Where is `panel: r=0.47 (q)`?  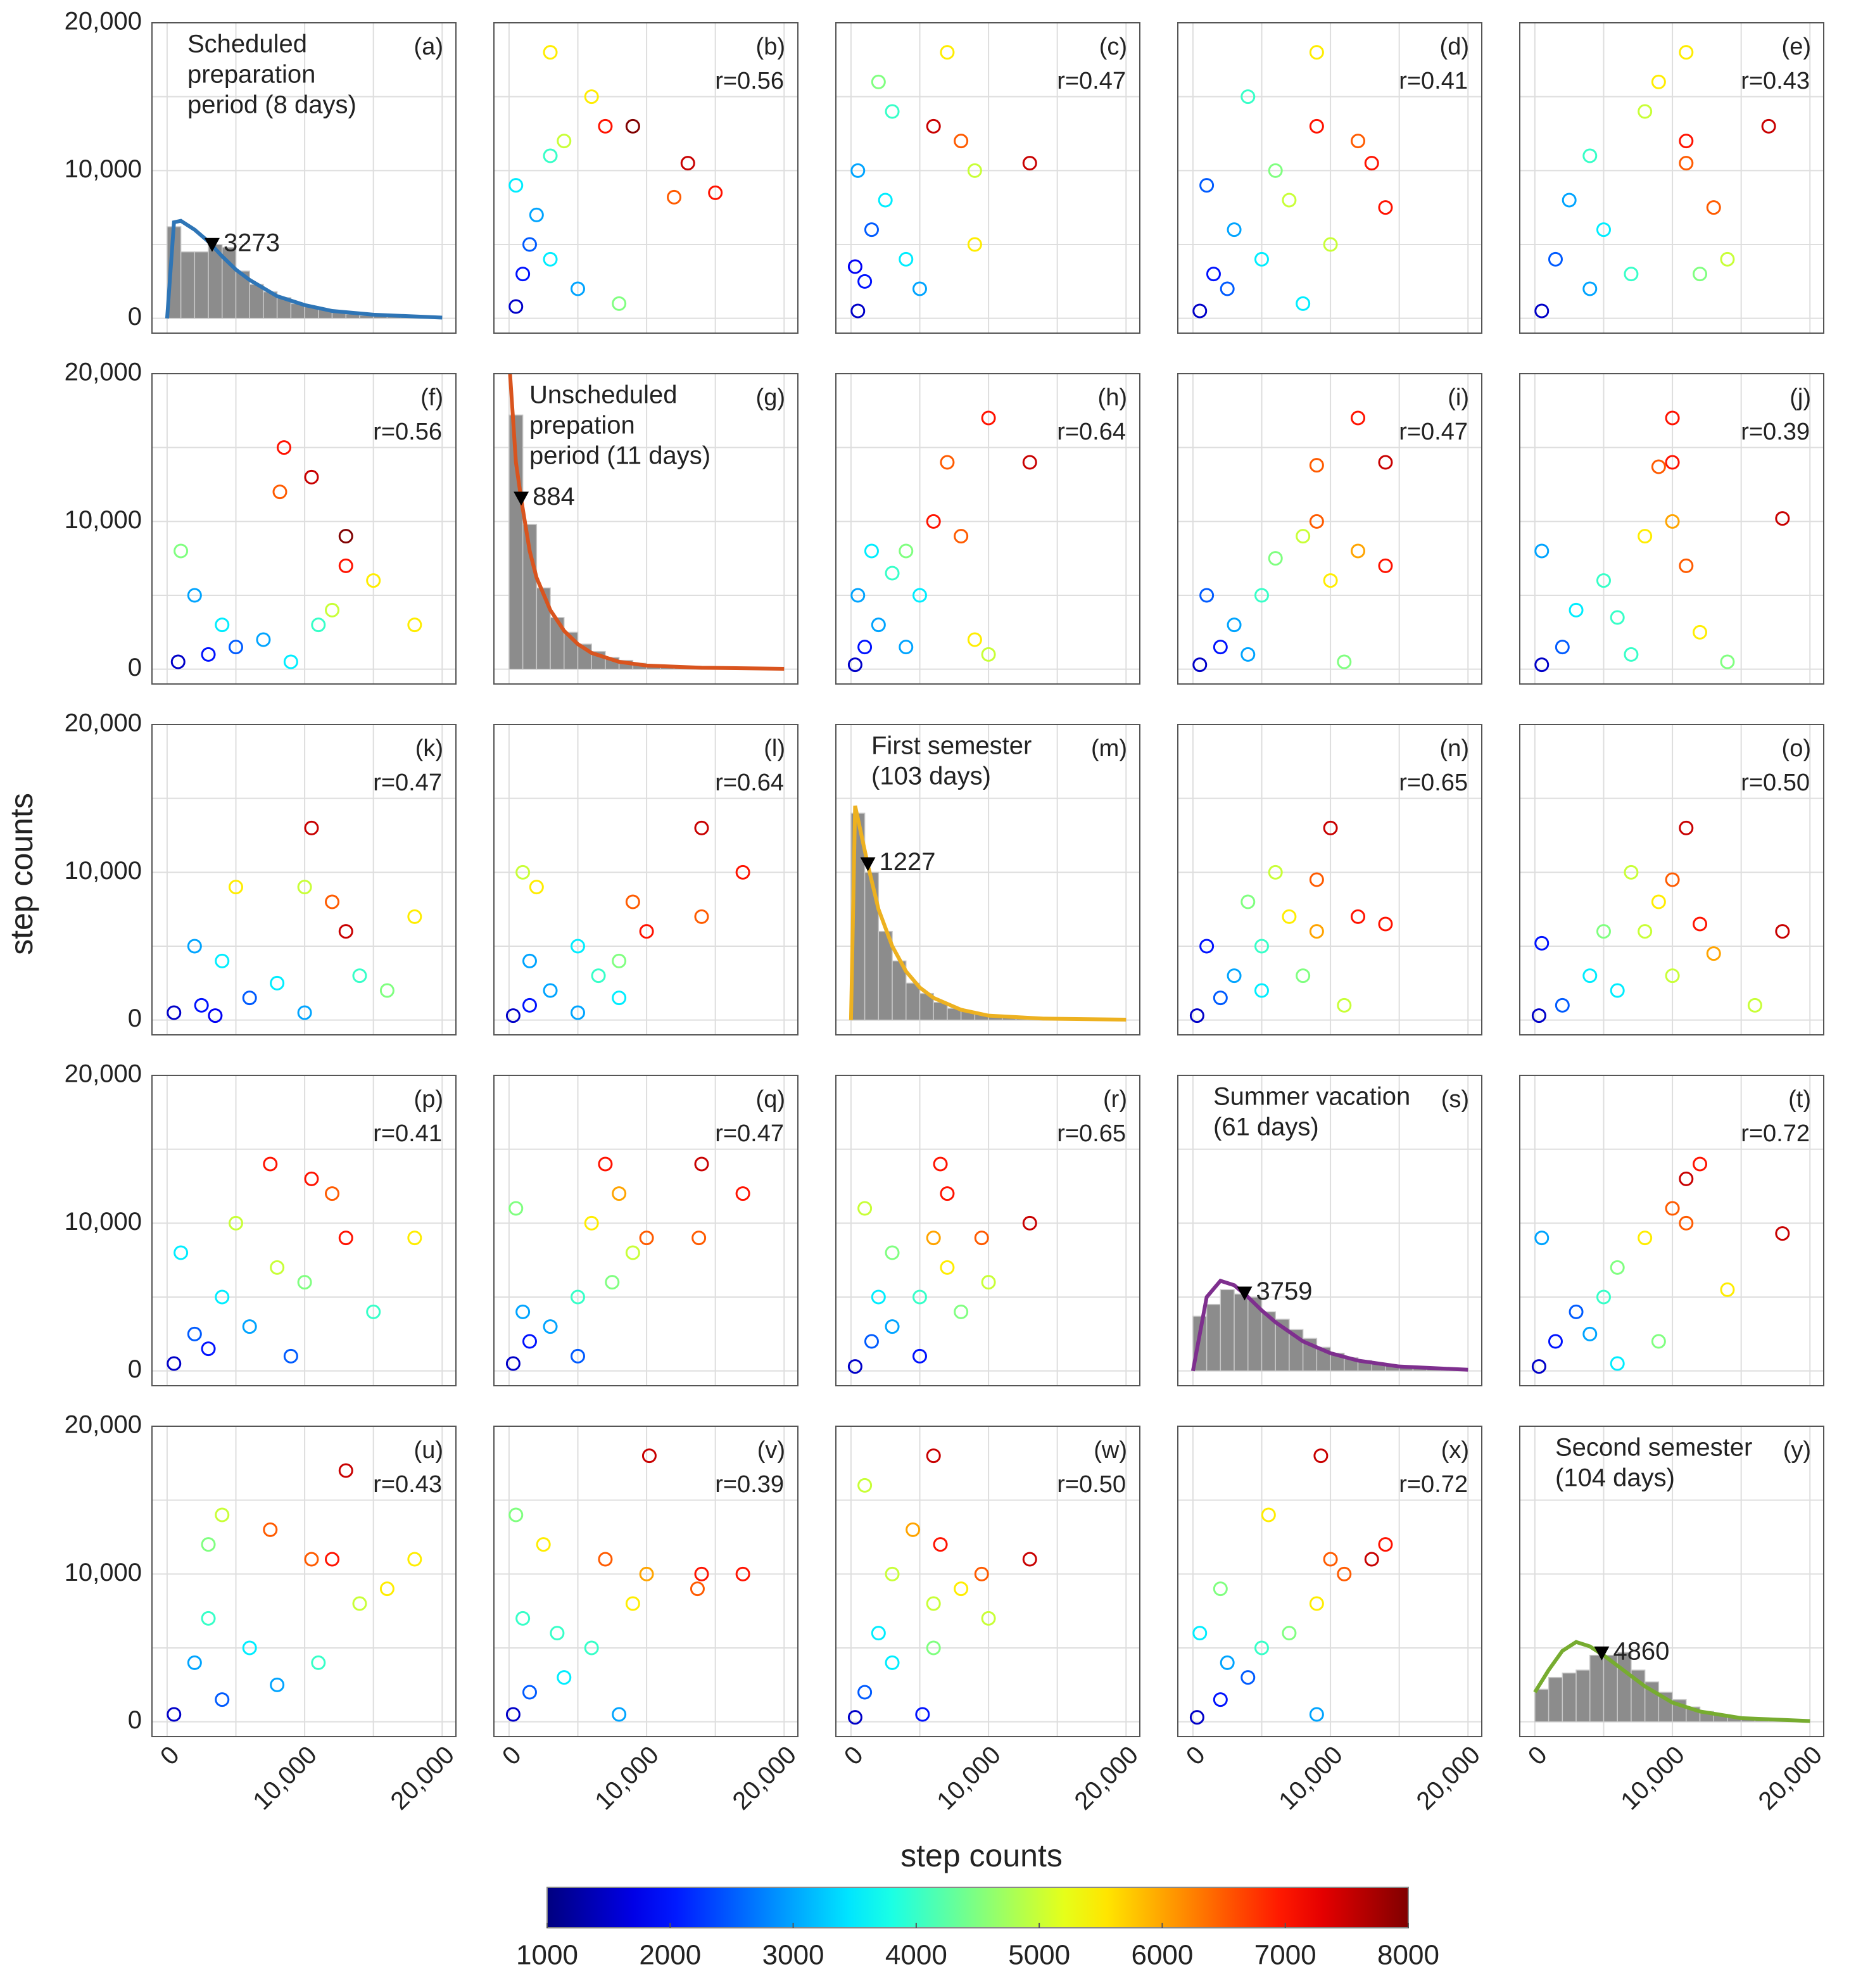 panel: r=0.47 (q) is located at coordinates (646, 1231).